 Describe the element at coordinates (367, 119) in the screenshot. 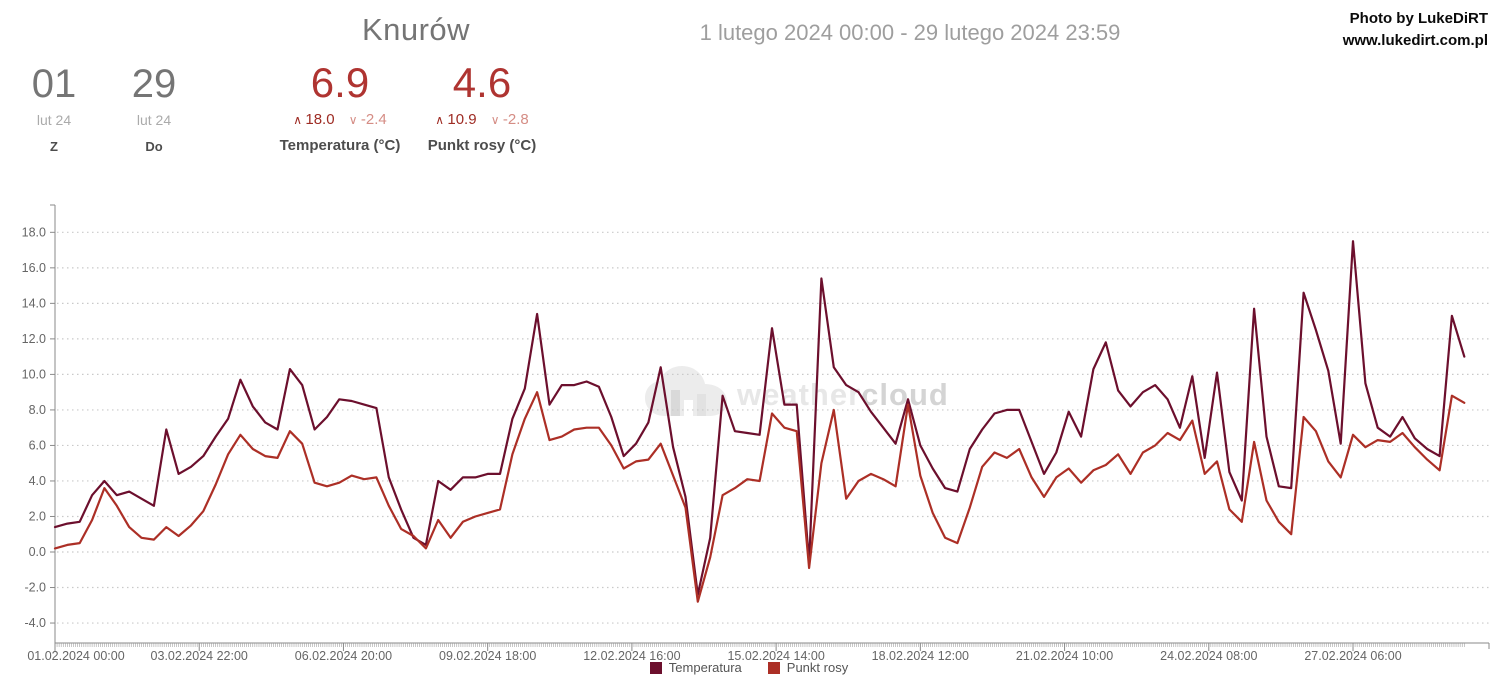

I see `temperature-min: ∨ -2.4` at that location.